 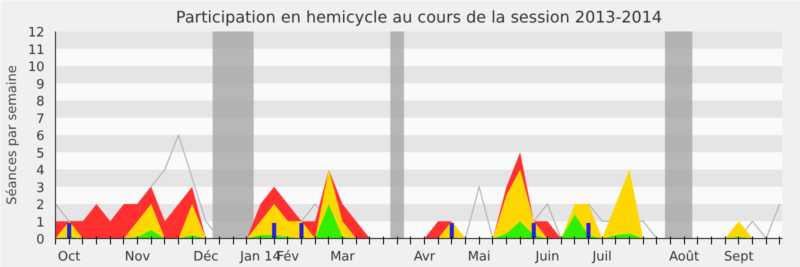 What do you see at coordinates (40, 102) in the screenshot?
I see `y-tick-label: 8` at bounding box center [40, 102].